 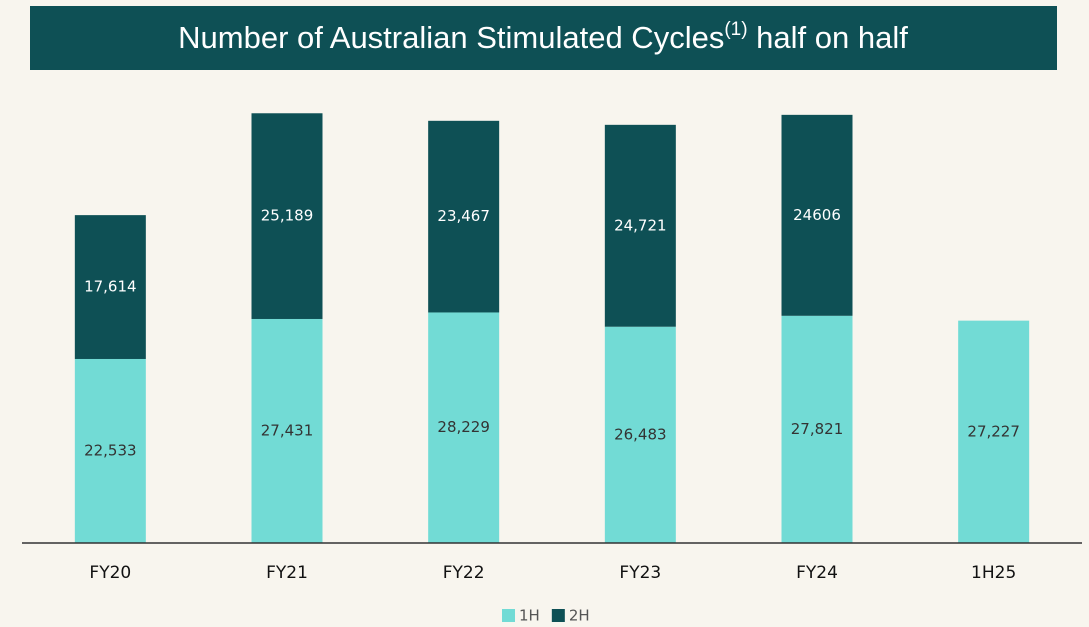 I want to click on legend-label: 1H, so click(x=529, y=616).